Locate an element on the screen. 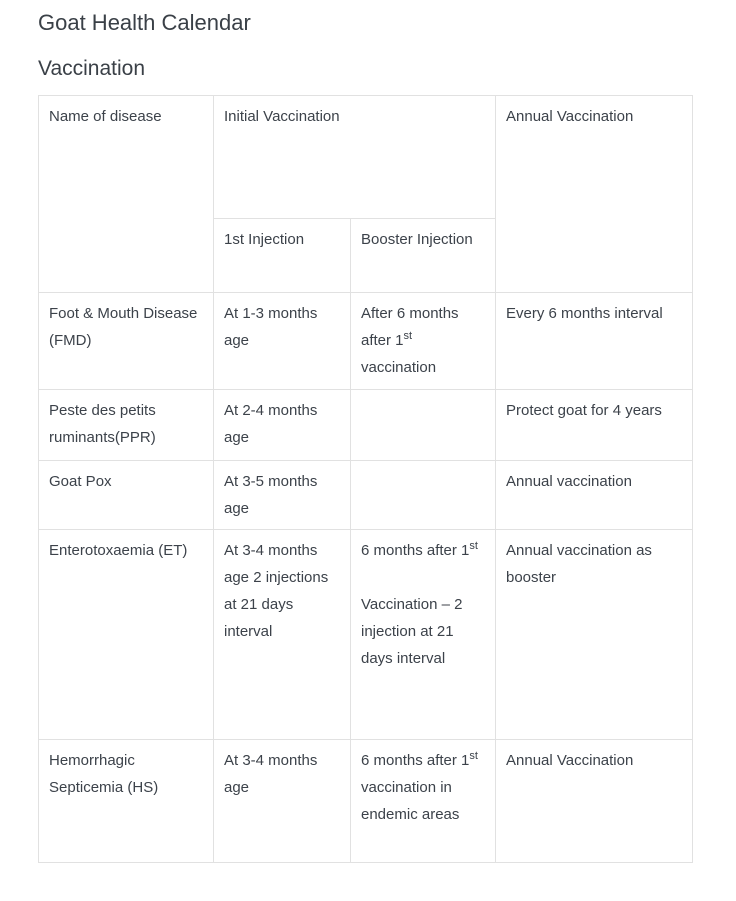 The image size is (736, 901). cell-disease: Goat Pox is located at coordinates (126, 495).